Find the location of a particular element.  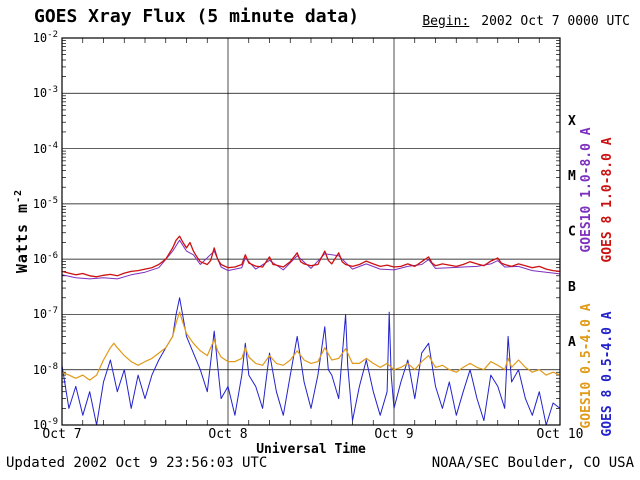

source-credit: NOAA/SEC Boulder, CO USA is located at coordinates (532, 463).